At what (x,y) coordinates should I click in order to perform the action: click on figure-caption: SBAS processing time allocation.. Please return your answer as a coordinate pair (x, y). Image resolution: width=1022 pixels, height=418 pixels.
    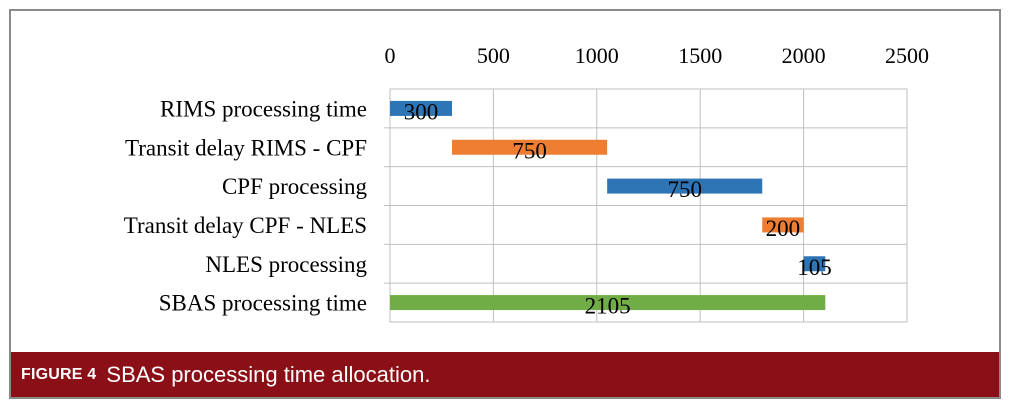
    Looking at the image, I should click on (268, 374).